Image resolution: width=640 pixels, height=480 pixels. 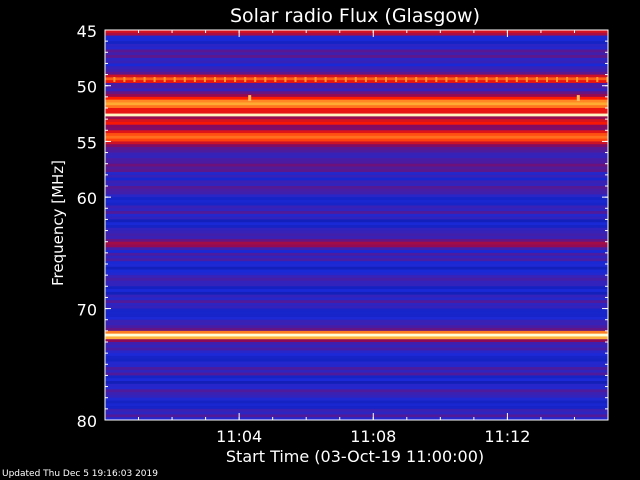 I want to click on y-tick-label: 50, so click(x=87, y=87).